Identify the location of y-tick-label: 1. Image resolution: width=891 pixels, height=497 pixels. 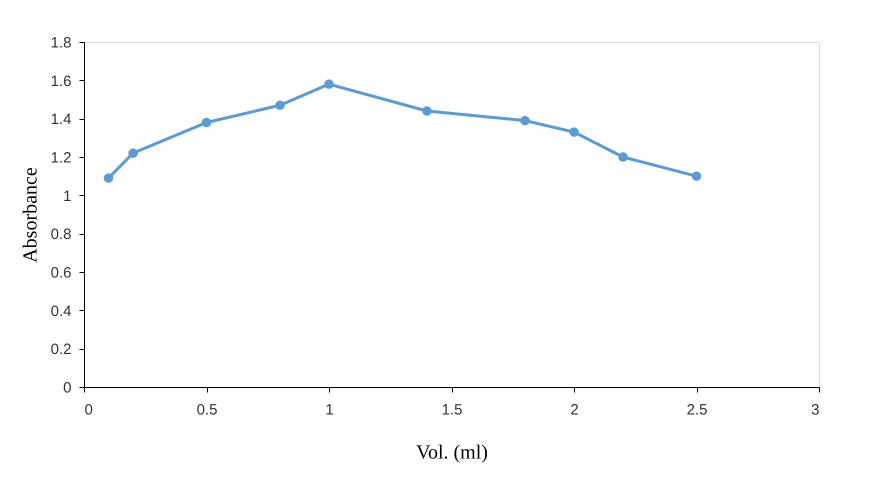
(67, 196).